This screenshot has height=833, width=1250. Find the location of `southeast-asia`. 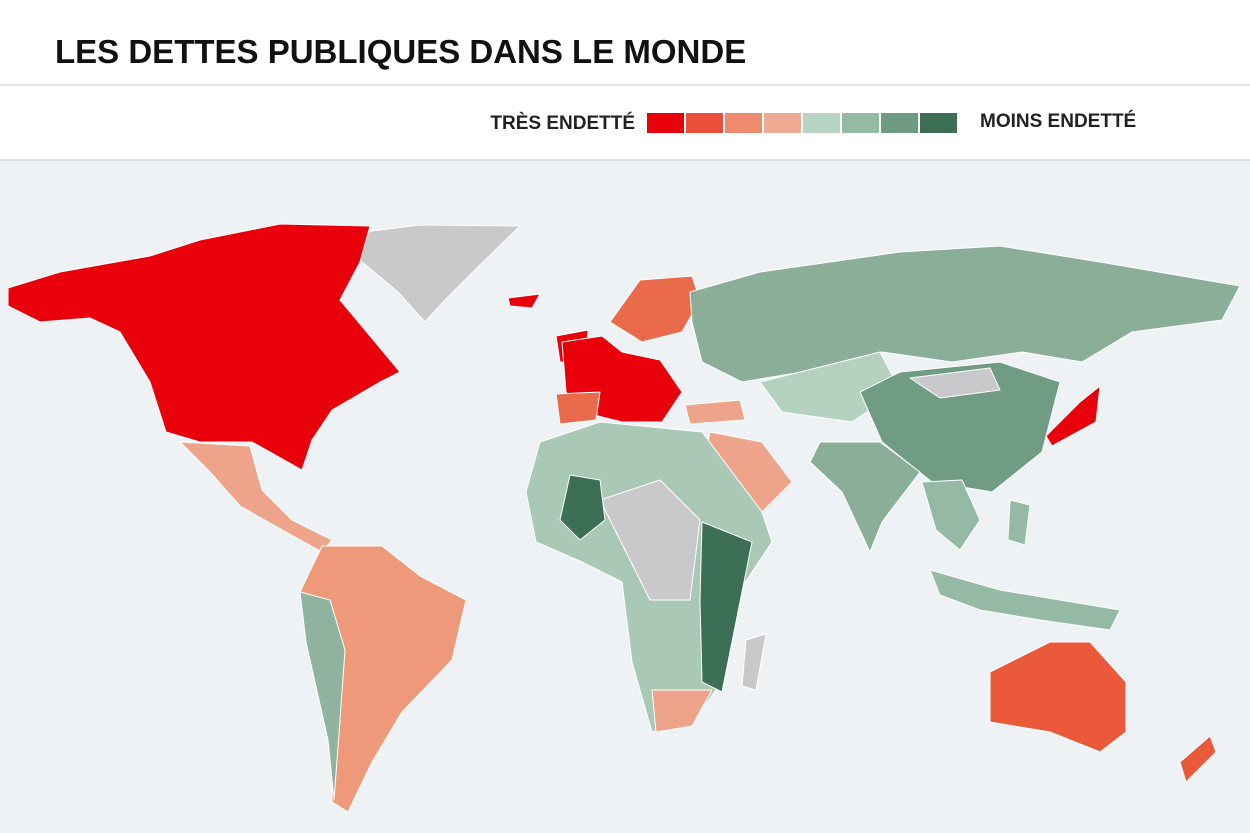

southeast-asia is located at coordinates (951, 515).